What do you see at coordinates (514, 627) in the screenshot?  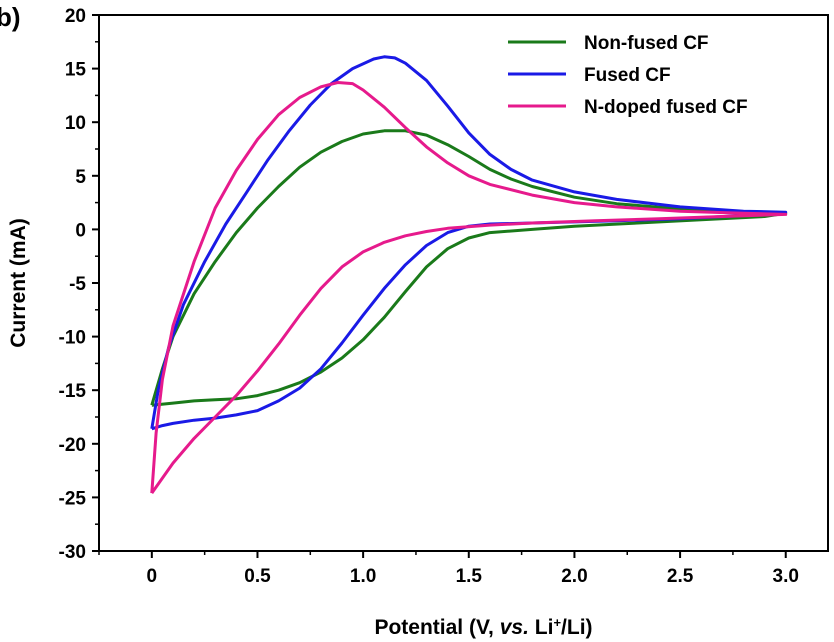 I see `x-axis-title-italic: vs.` at bounding box center [514, 627].